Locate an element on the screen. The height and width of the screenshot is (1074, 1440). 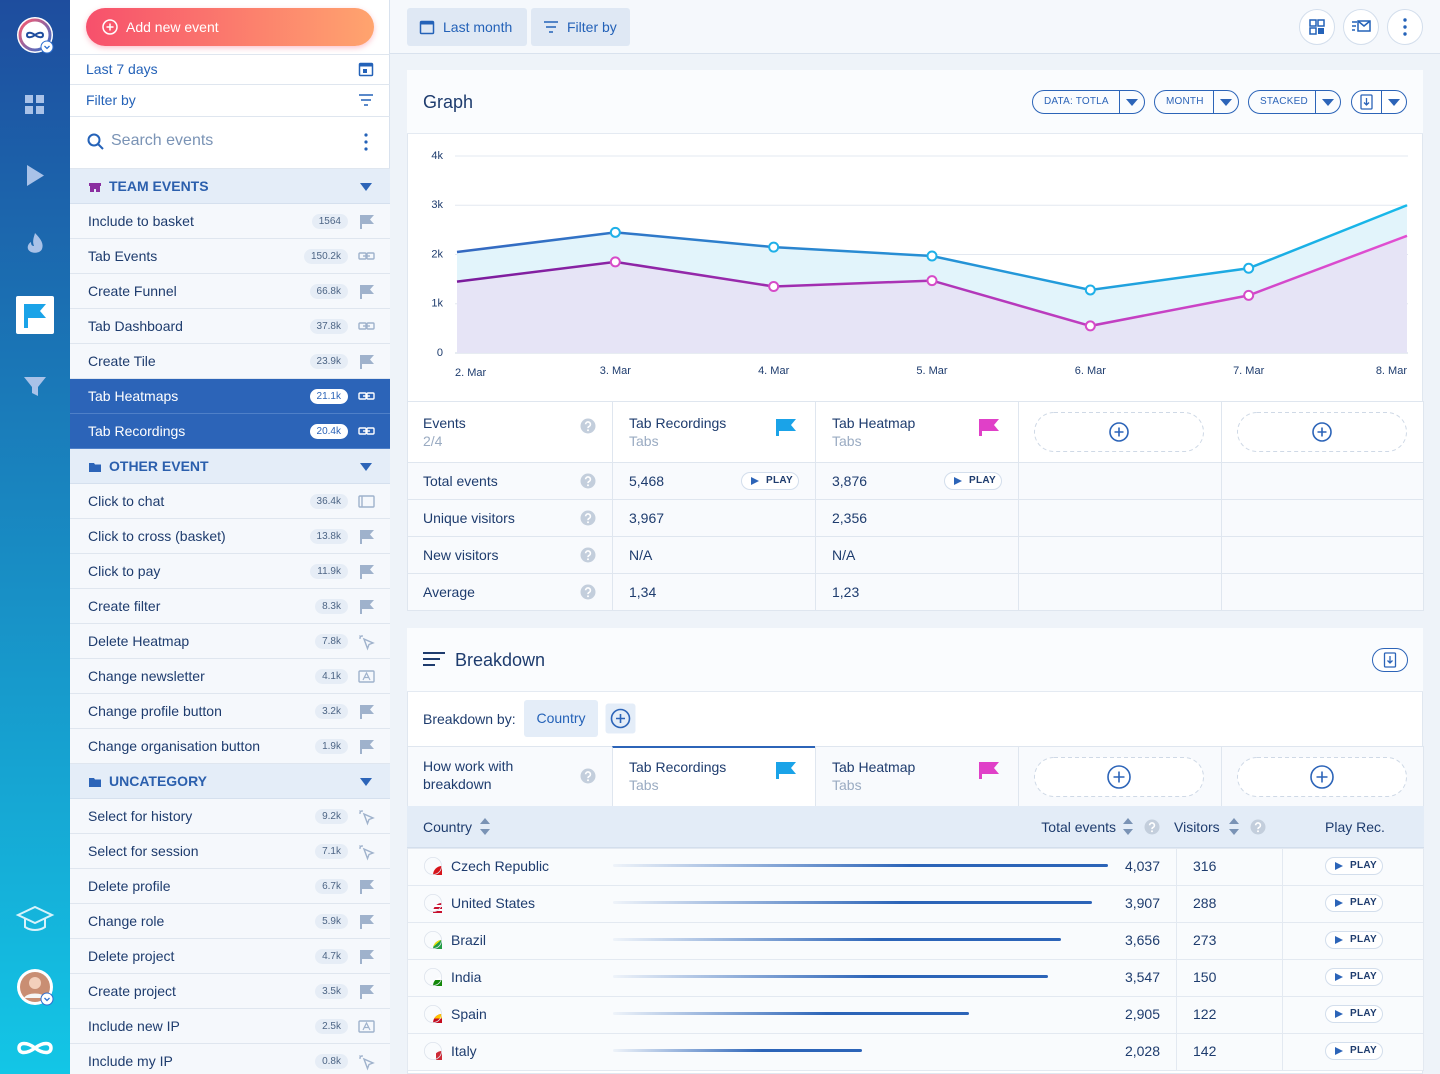
logo is located at coordinates (35, 35).